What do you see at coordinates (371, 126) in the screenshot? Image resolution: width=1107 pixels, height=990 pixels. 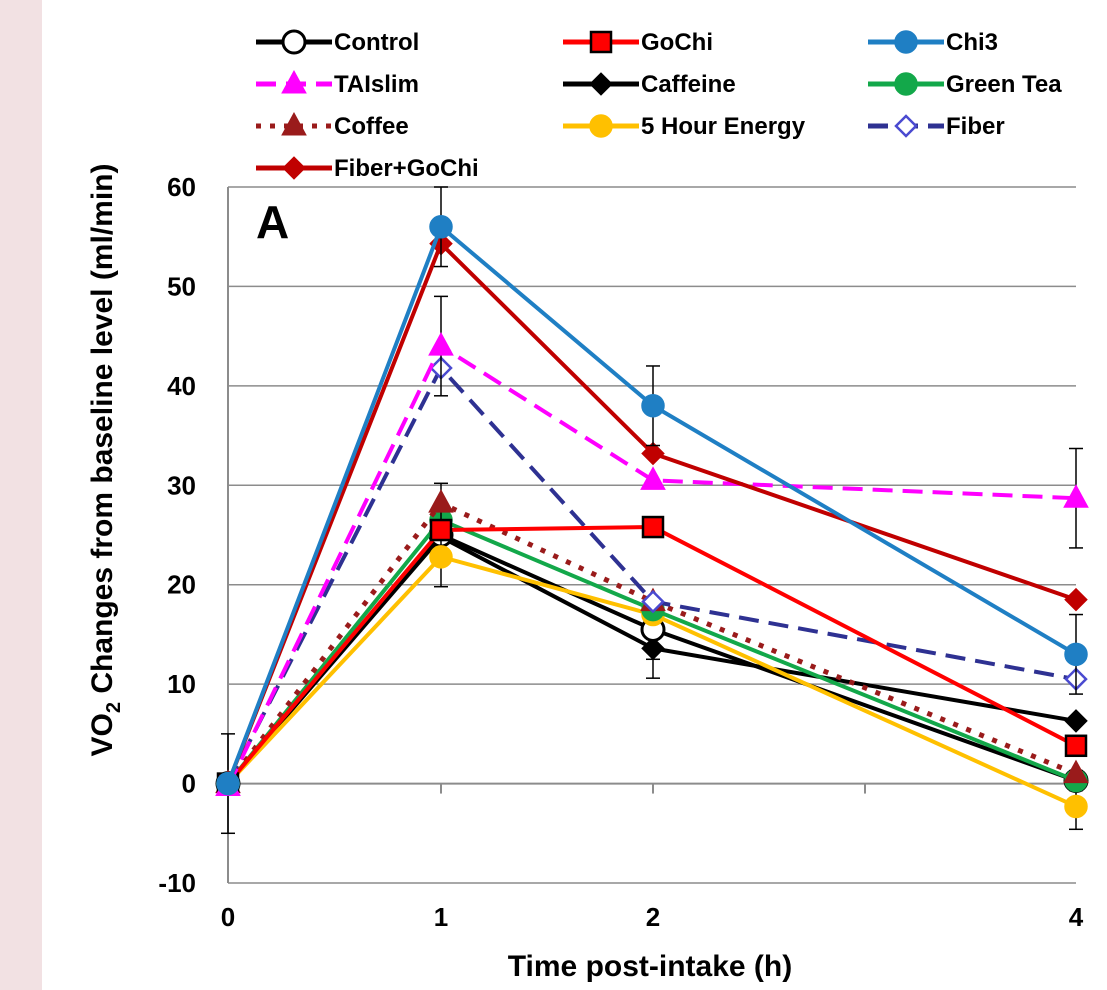 I see `legend-label: Coffee` at bounding box center [371, 126].